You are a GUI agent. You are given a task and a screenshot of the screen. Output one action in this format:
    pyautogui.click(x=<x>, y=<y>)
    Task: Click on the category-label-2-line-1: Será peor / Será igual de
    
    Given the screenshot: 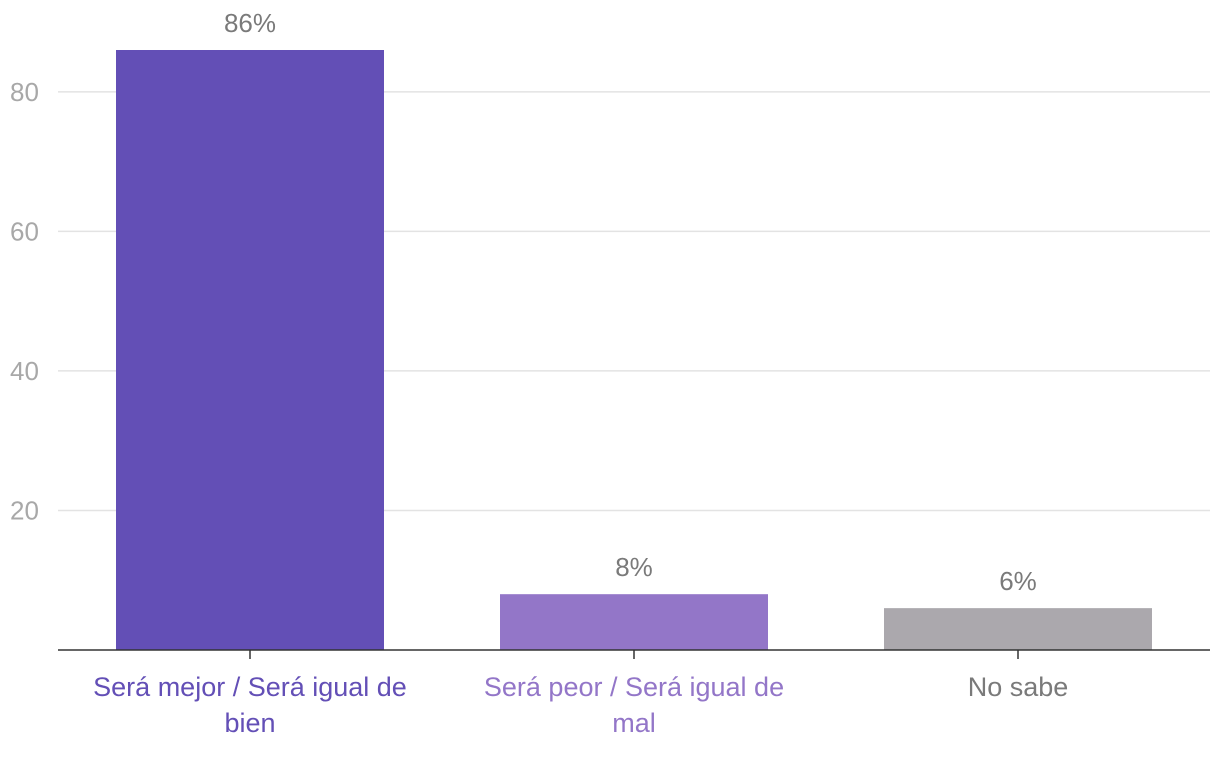 What is the action you would take?
    pyautogui.click(x=634, y=687)
    